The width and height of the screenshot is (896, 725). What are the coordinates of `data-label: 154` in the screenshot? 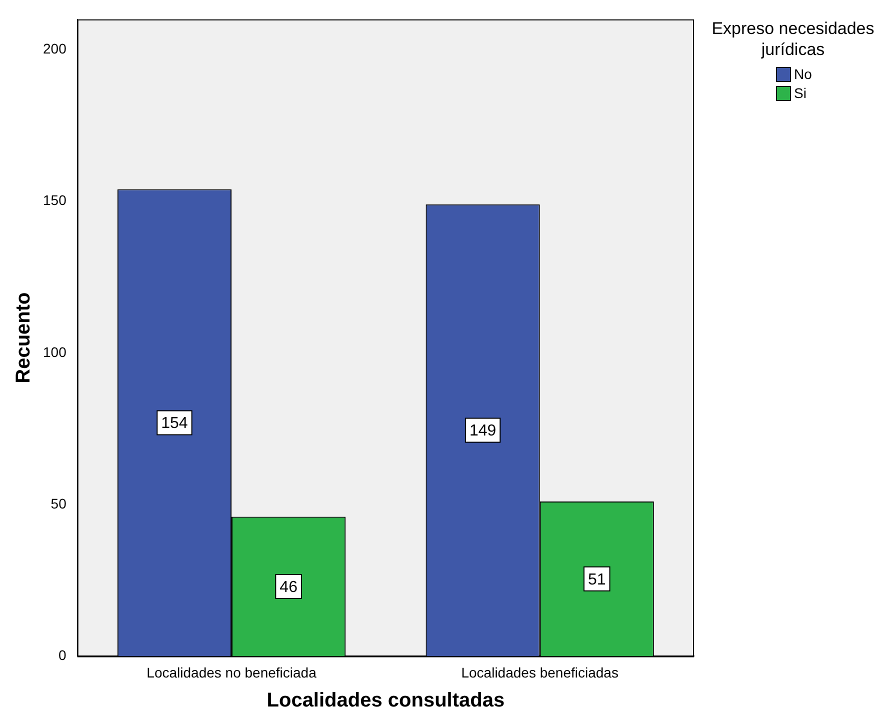 It's located at (174, 423).